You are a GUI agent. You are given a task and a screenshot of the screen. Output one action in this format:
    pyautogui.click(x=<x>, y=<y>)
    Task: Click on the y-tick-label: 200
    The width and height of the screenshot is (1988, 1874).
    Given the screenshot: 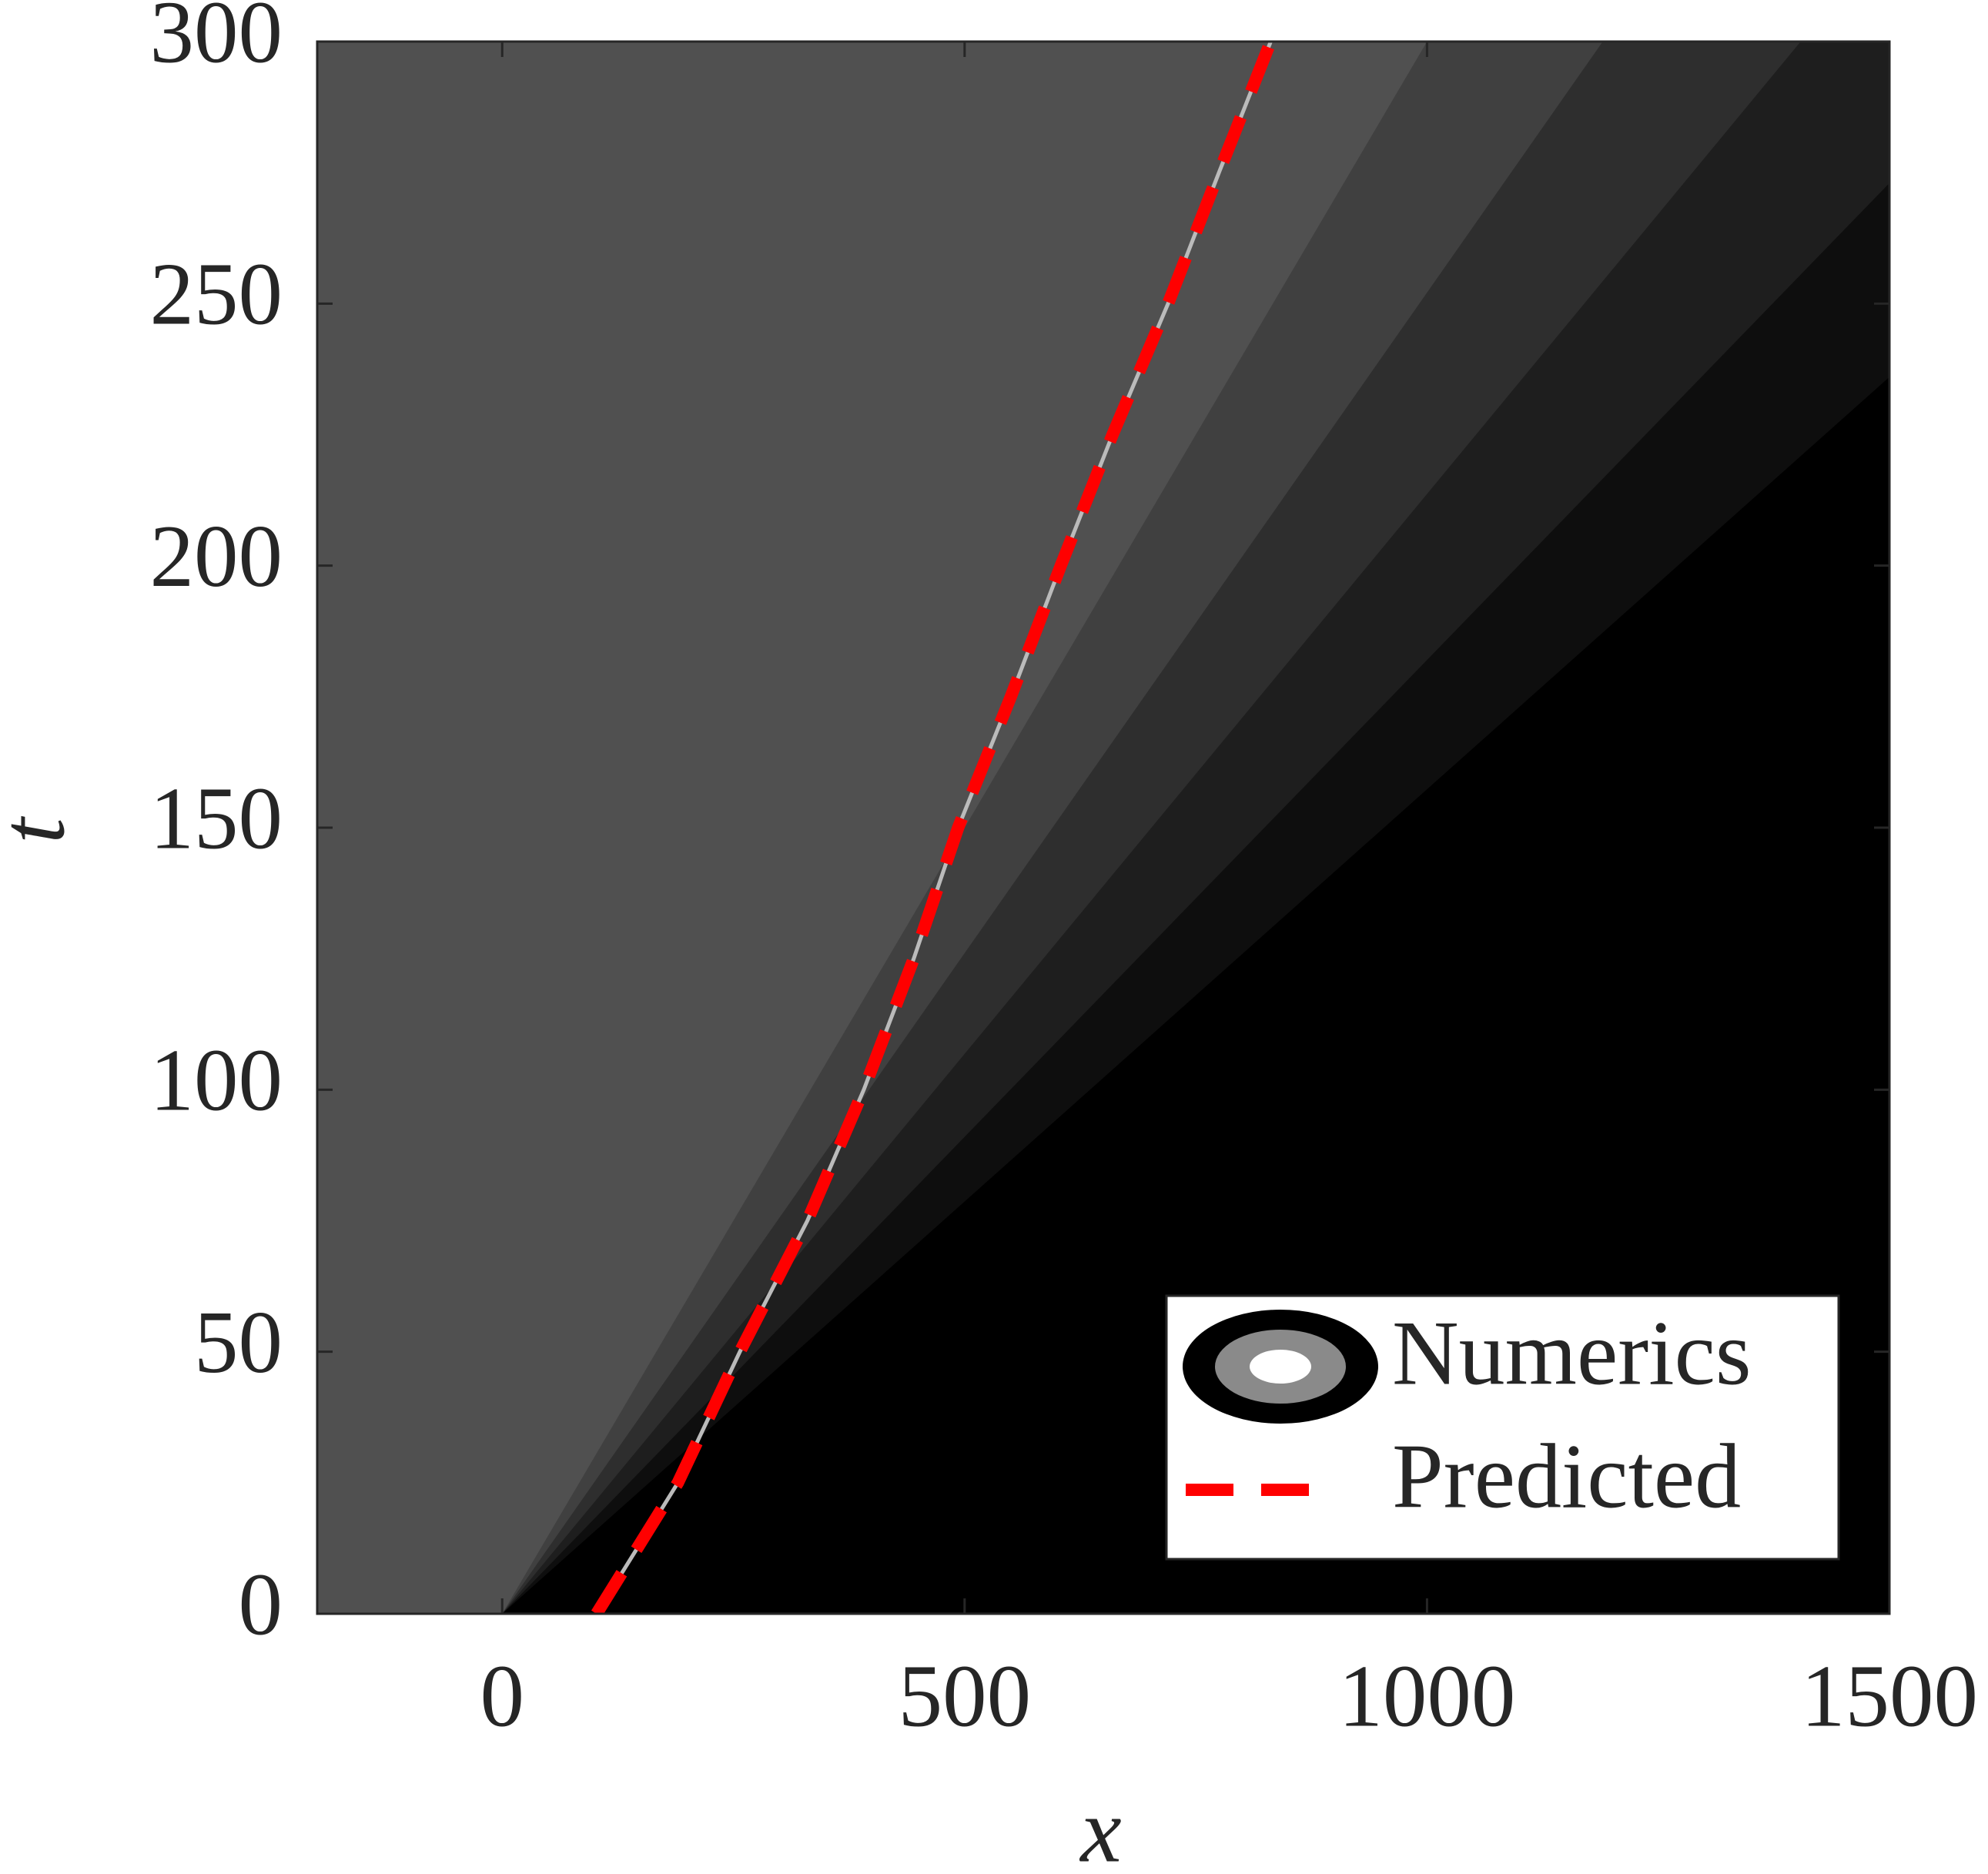 What is the action you would take?
    pyautogui.click(x=216, y=556)
    